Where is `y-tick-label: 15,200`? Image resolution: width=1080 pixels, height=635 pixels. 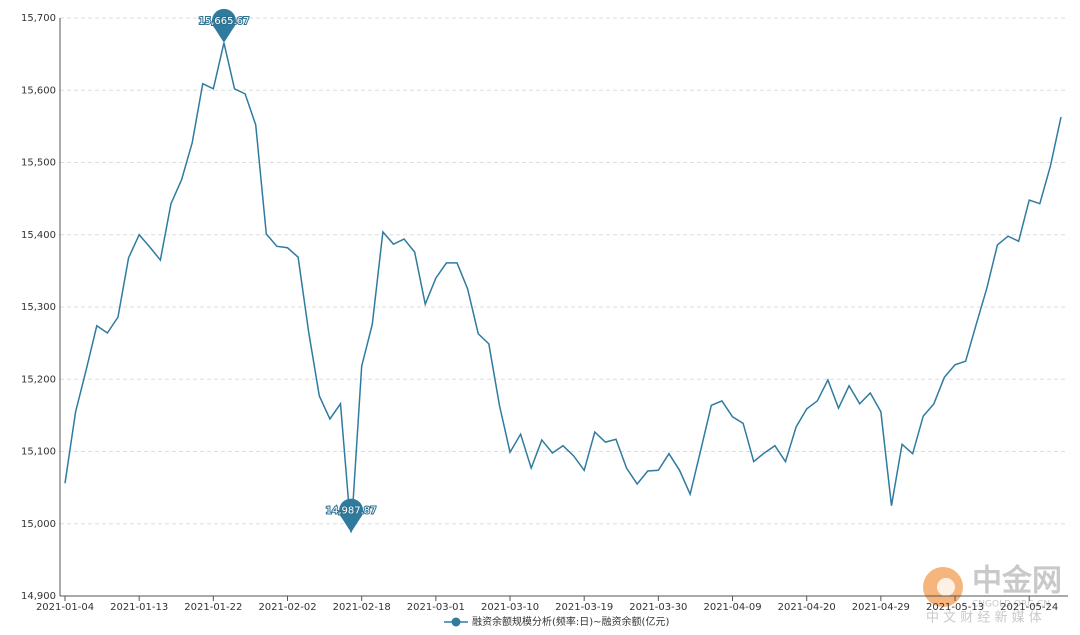
y-tick-label: 15,200 is located at coordinates (38, 379).